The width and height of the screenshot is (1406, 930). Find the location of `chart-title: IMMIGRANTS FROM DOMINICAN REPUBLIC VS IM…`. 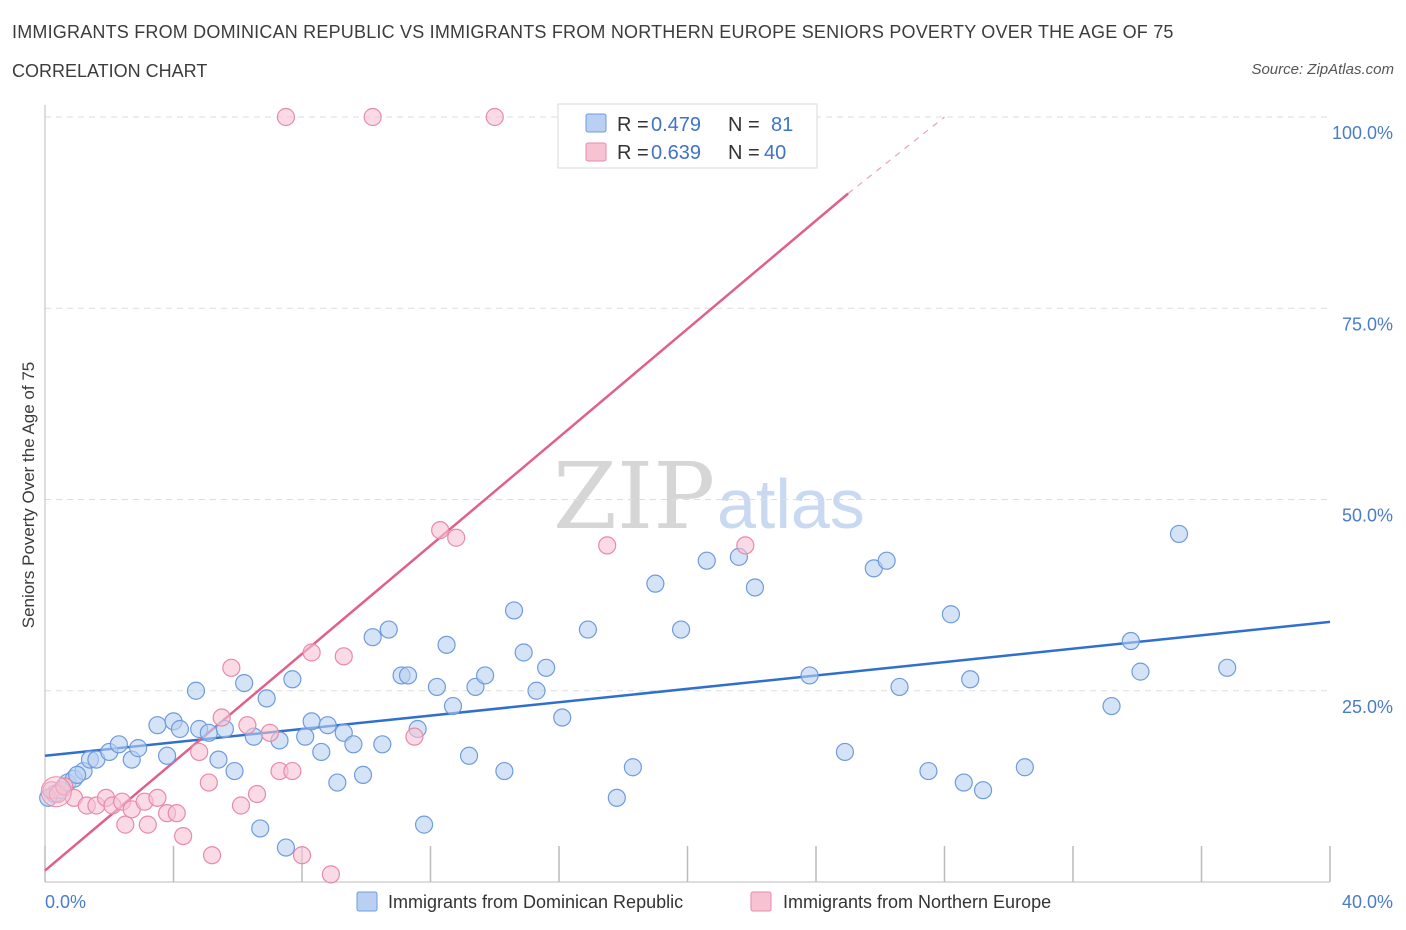

chart-title: IMMIGRANTS FROM DOMINICAN REPUBLIC VS IM… is located at coordinates (593, 32).